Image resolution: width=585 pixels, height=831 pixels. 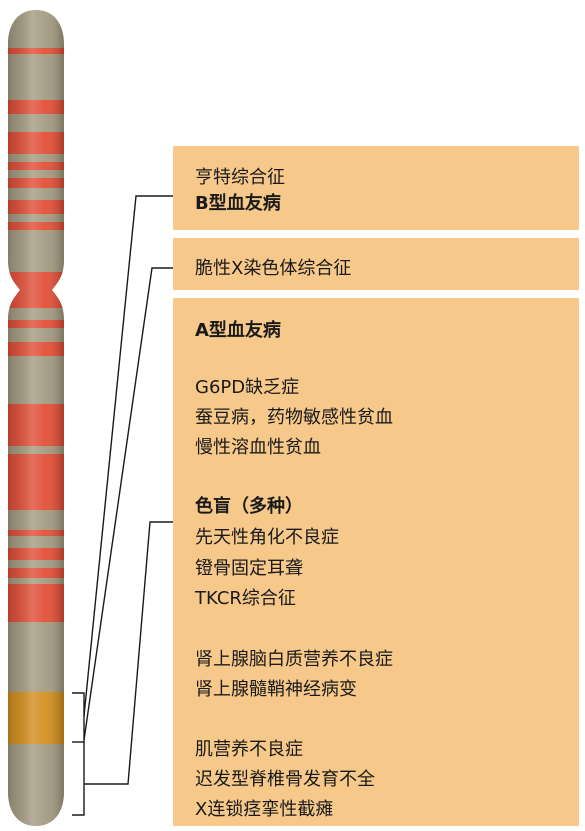 I want to click on connector-top, so click(x=128, y=456).